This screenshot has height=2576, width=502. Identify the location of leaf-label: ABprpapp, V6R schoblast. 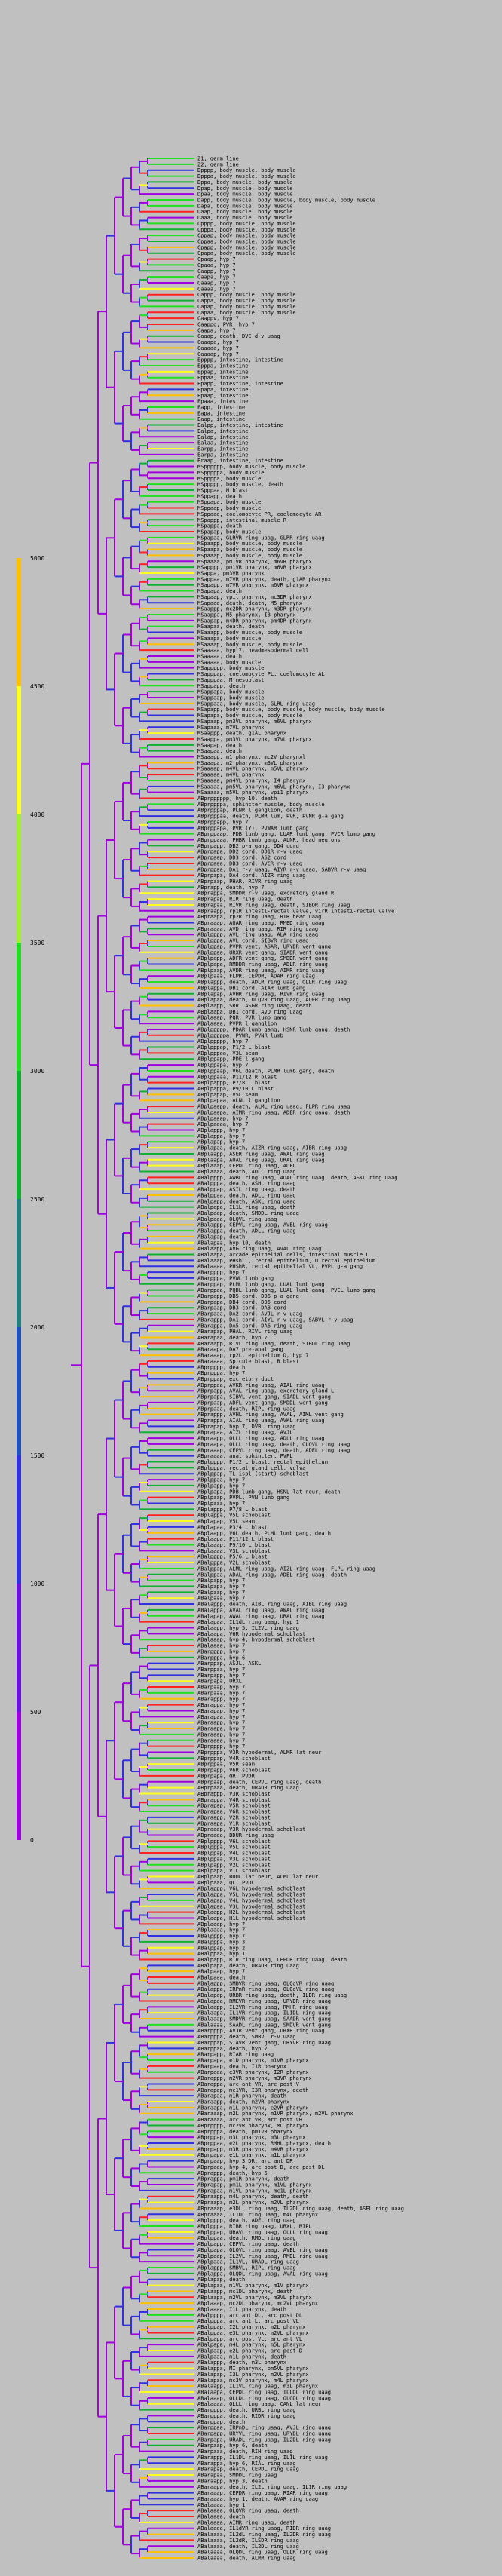
(234, 1771).